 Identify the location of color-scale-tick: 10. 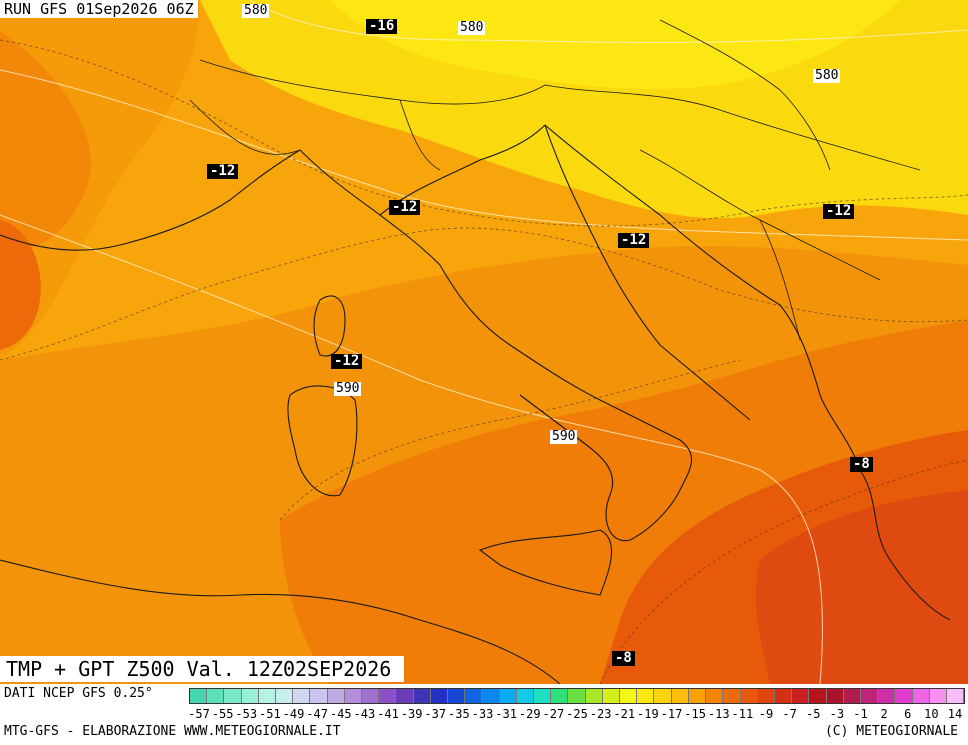
(931, 714).